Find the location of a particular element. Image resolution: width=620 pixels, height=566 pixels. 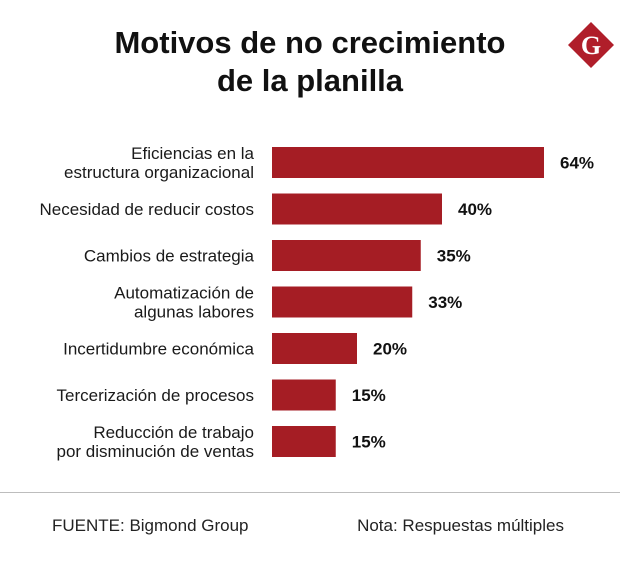

category-label: Cambios de estrategia is located at coordinates (169, 256).